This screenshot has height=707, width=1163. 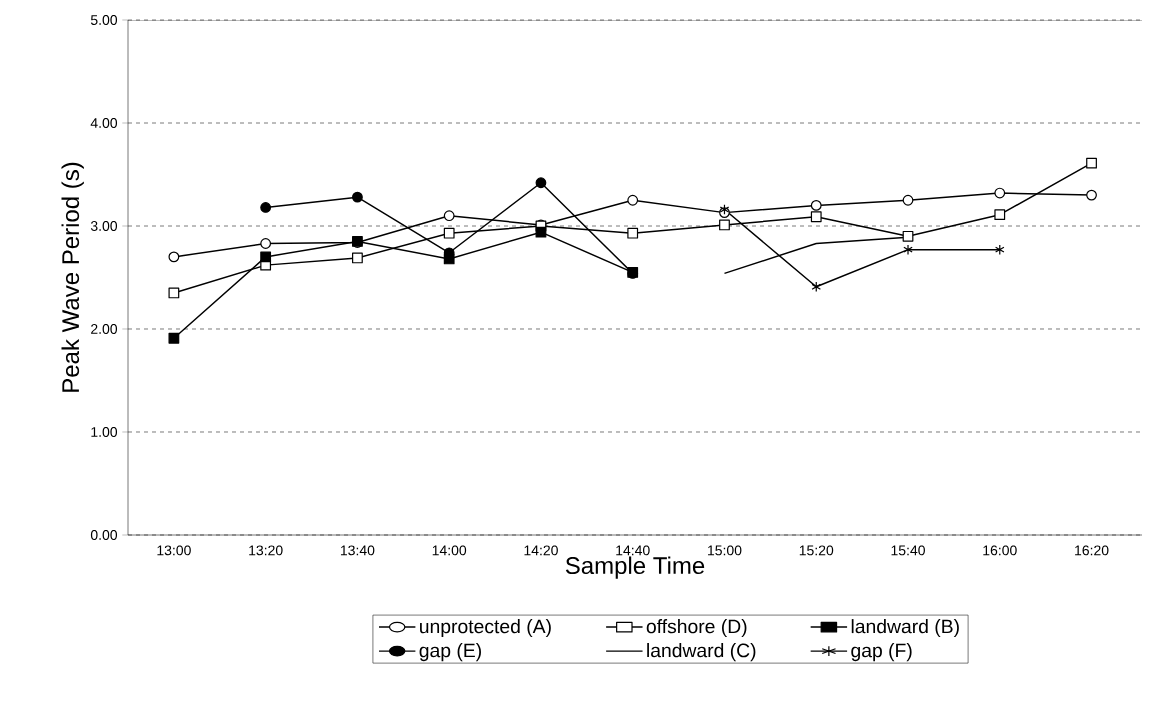 What do you see at coordinates (725, 550) in the screenshot?
I see `x-tick-label: 15:00` at bounding box center [725, 550].